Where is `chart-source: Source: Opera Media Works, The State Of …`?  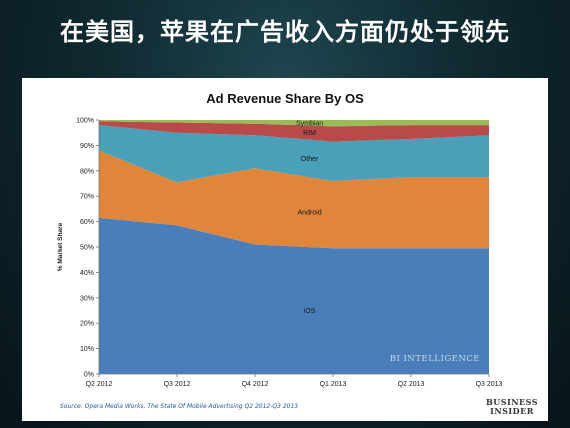 chart-source: Source: Opera Media Works, The State Of … is located at coordinates (179, 406).